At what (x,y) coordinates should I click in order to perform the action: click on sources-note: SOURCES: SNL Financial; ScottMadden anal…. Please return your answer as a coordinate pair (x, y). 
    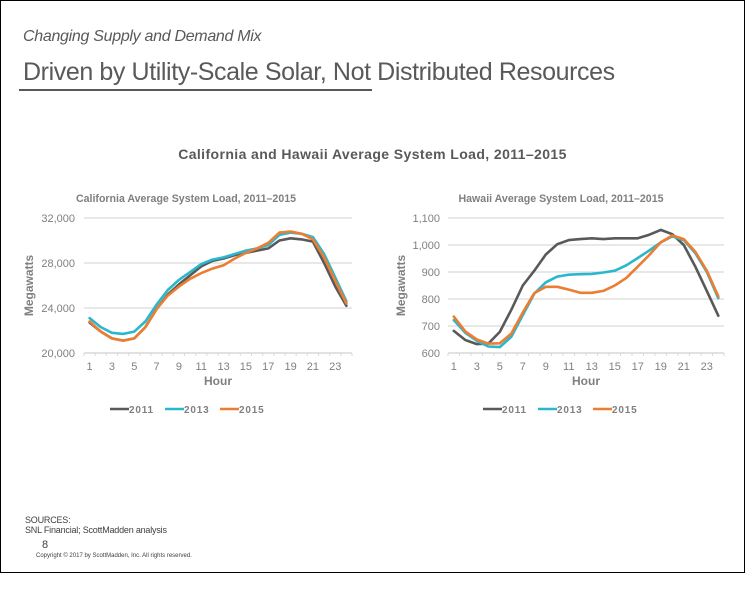
    Looking at the image, I should click on (96, 525).